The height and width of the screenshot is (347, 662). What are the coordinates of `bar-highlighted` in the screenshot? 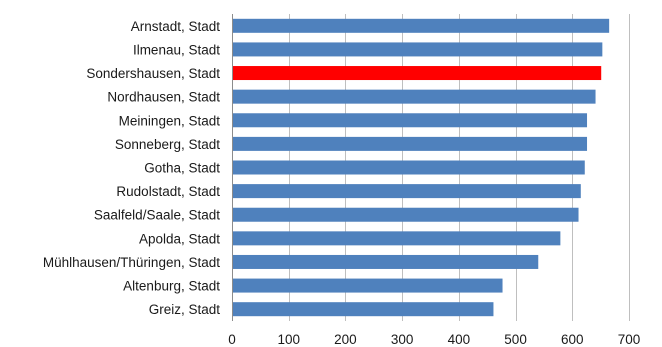 It's located at (417, 73).